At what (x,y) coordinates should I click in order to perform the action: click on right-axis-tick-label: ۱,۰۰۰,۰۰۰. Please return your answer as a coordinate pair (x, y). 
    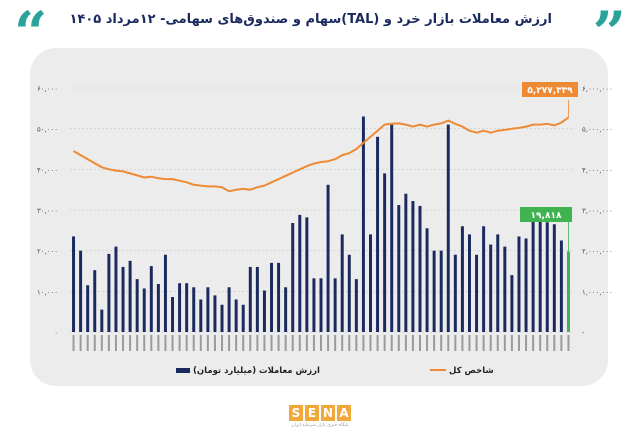
    Looking at the image, I should click on (597, 292).